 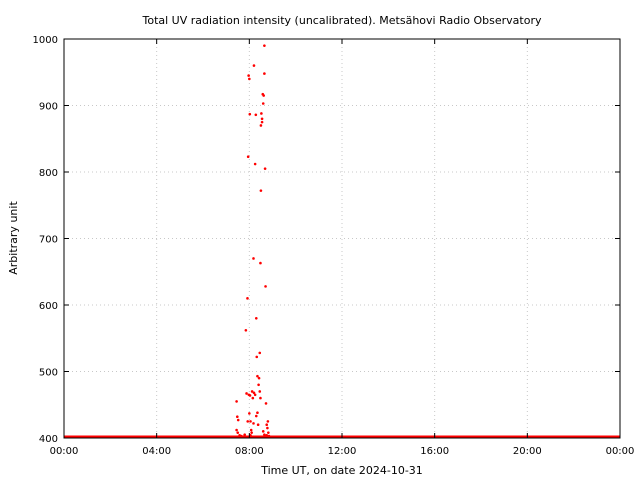 I want to click on x-tick-label: 12:00, so click(x=342, y=451).